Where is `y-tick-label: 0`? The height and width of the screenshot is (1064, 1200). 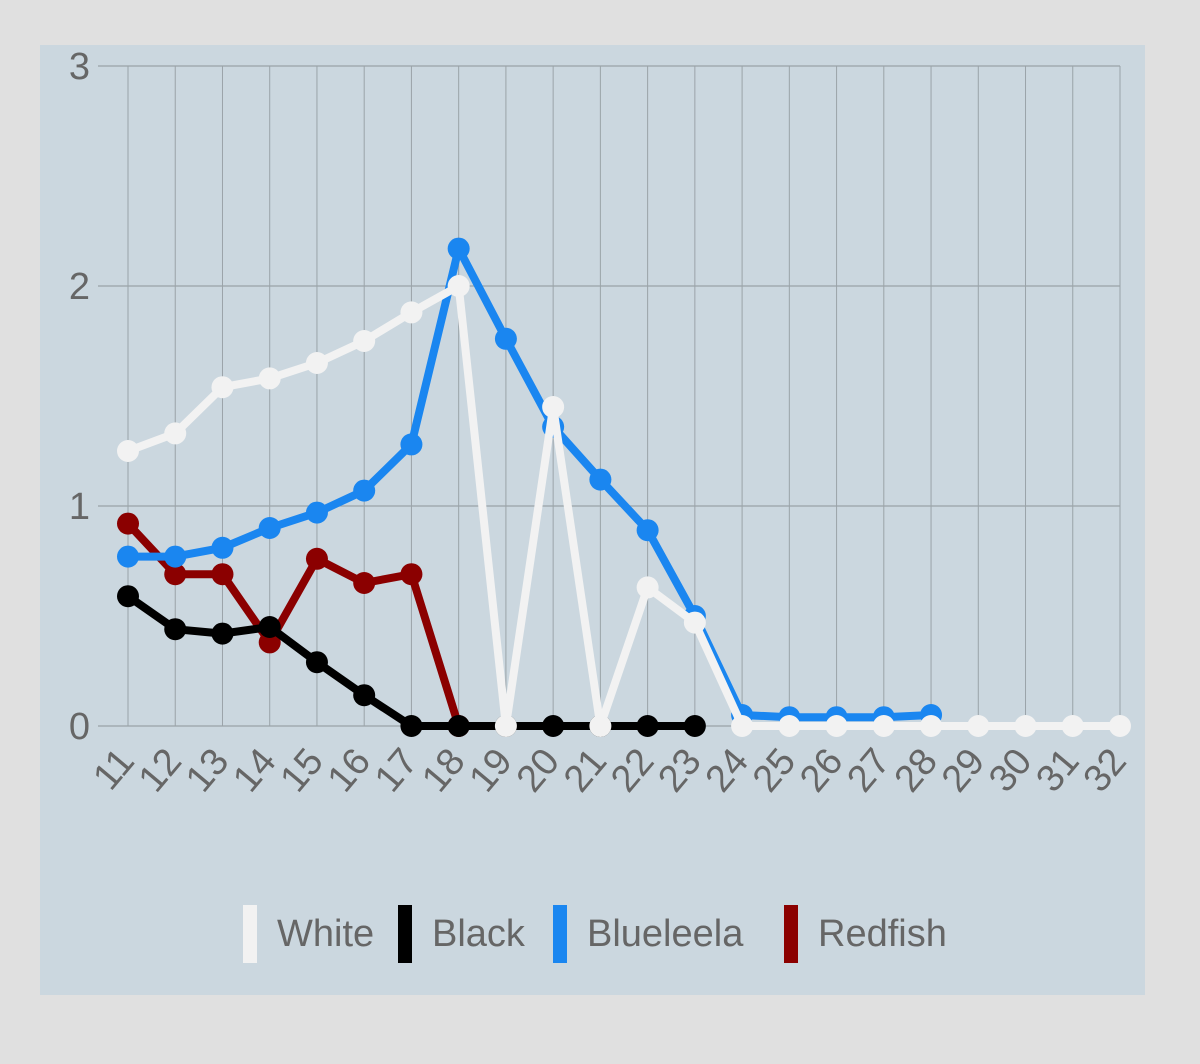 y-tick-label: 0 is located at coordinates (79, 727).